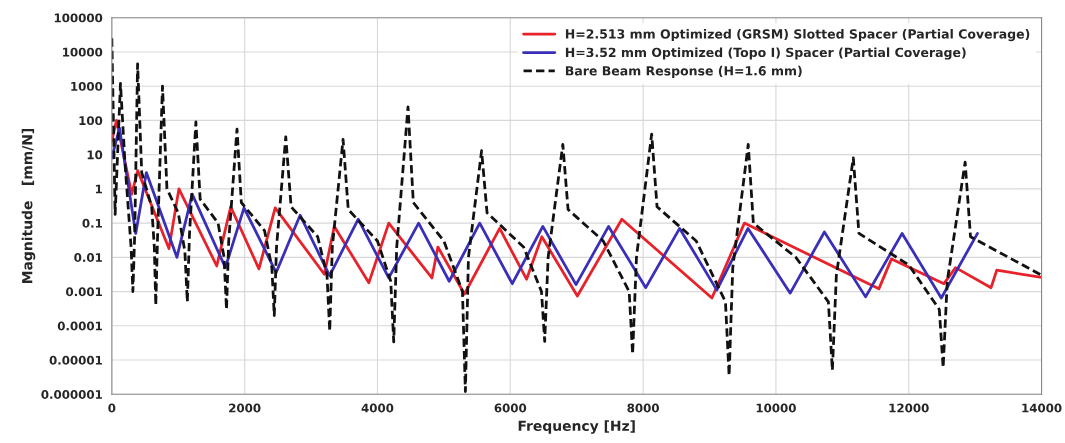 Image resolution: width=1065 pixels, height=443 pixels. Describe the element at coordinates (683, 71) in the screenshot. I see `legend-label: Bare Beam Response (H=1.6 mm)` at that location.